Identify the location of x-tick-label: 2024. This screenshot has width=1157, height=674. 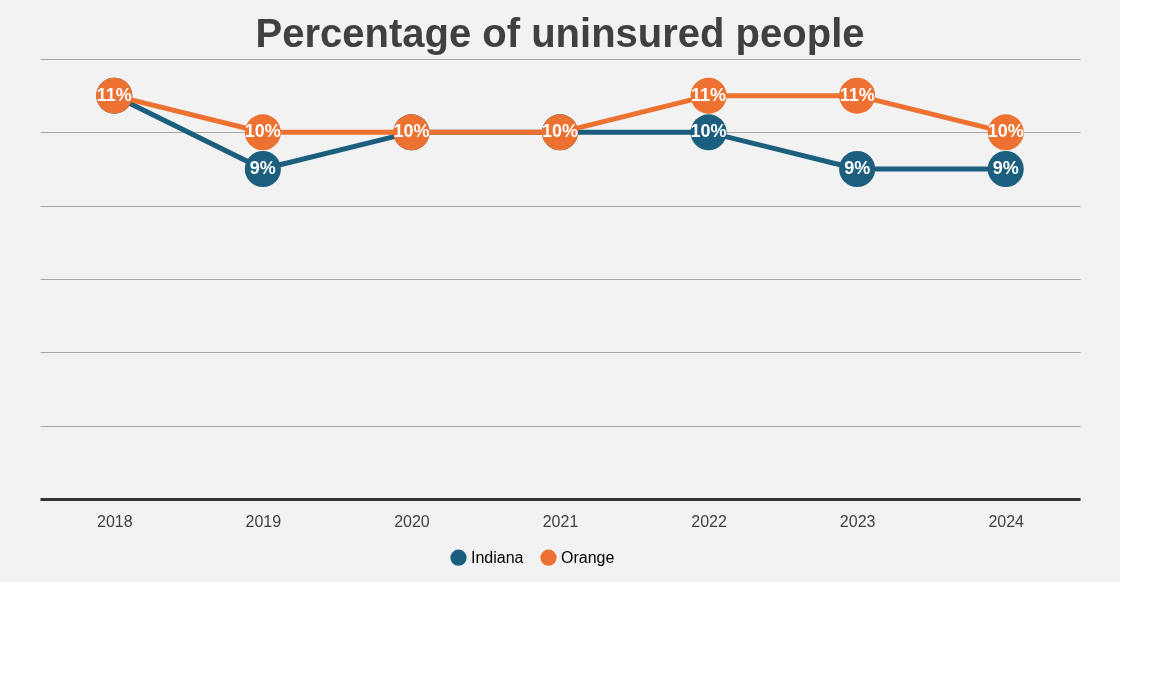
(1006, 521).